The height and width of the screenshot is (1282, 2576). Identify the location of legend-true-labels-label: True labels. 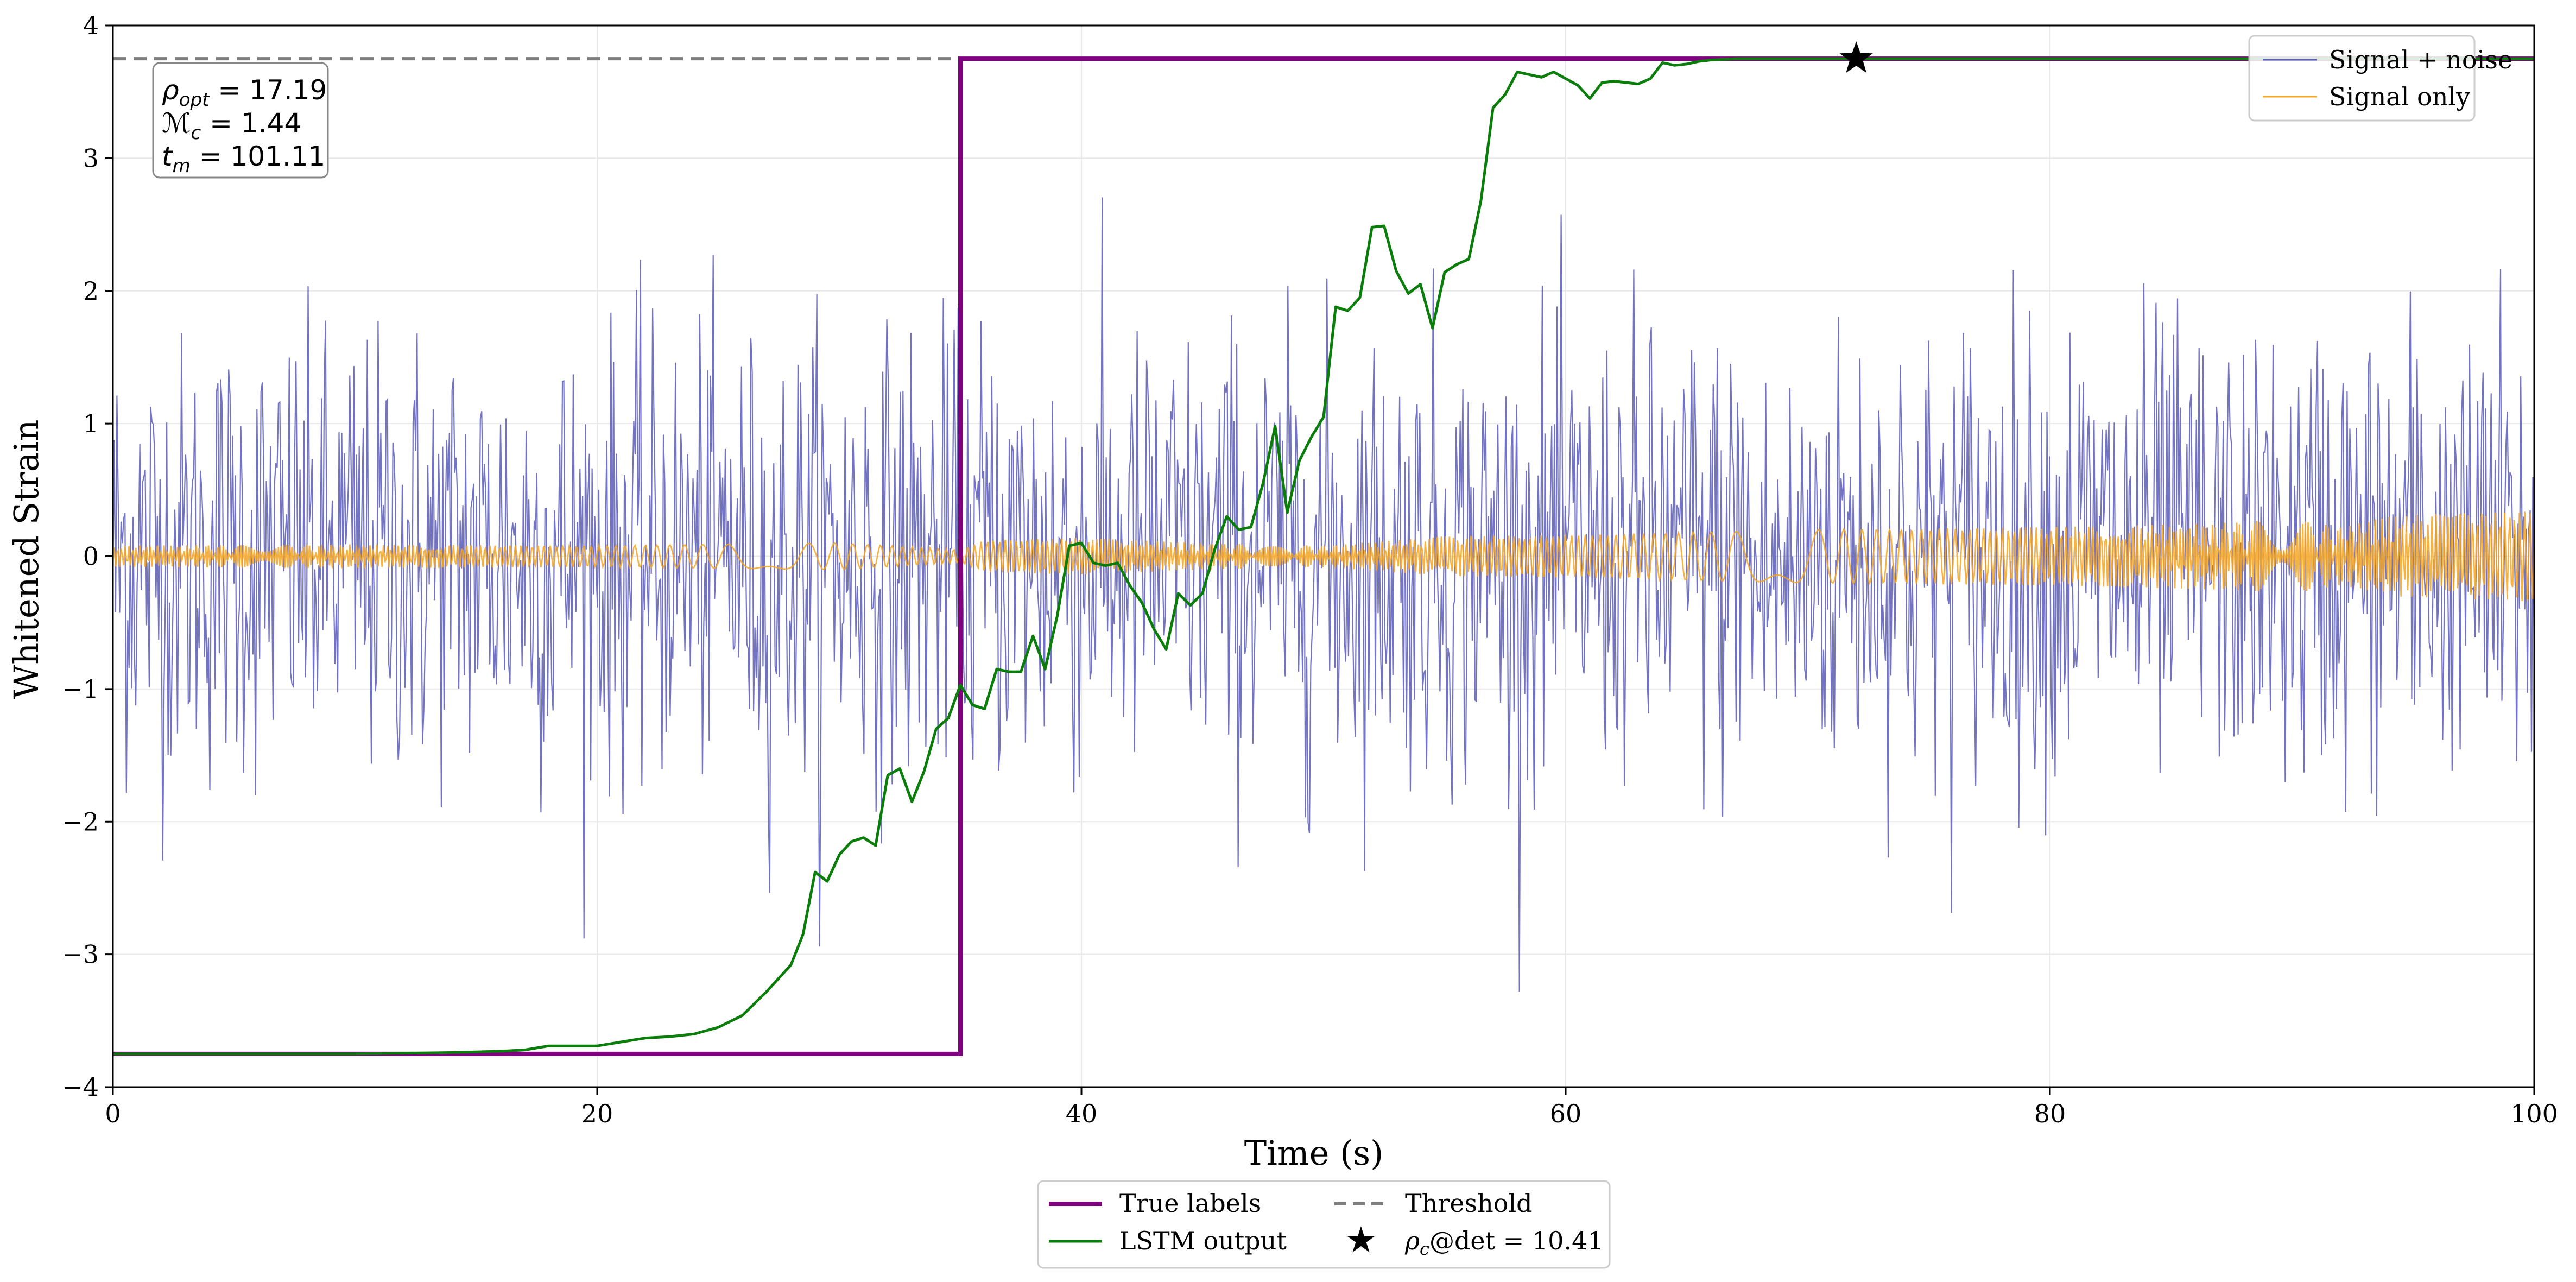
(1190, 1203).